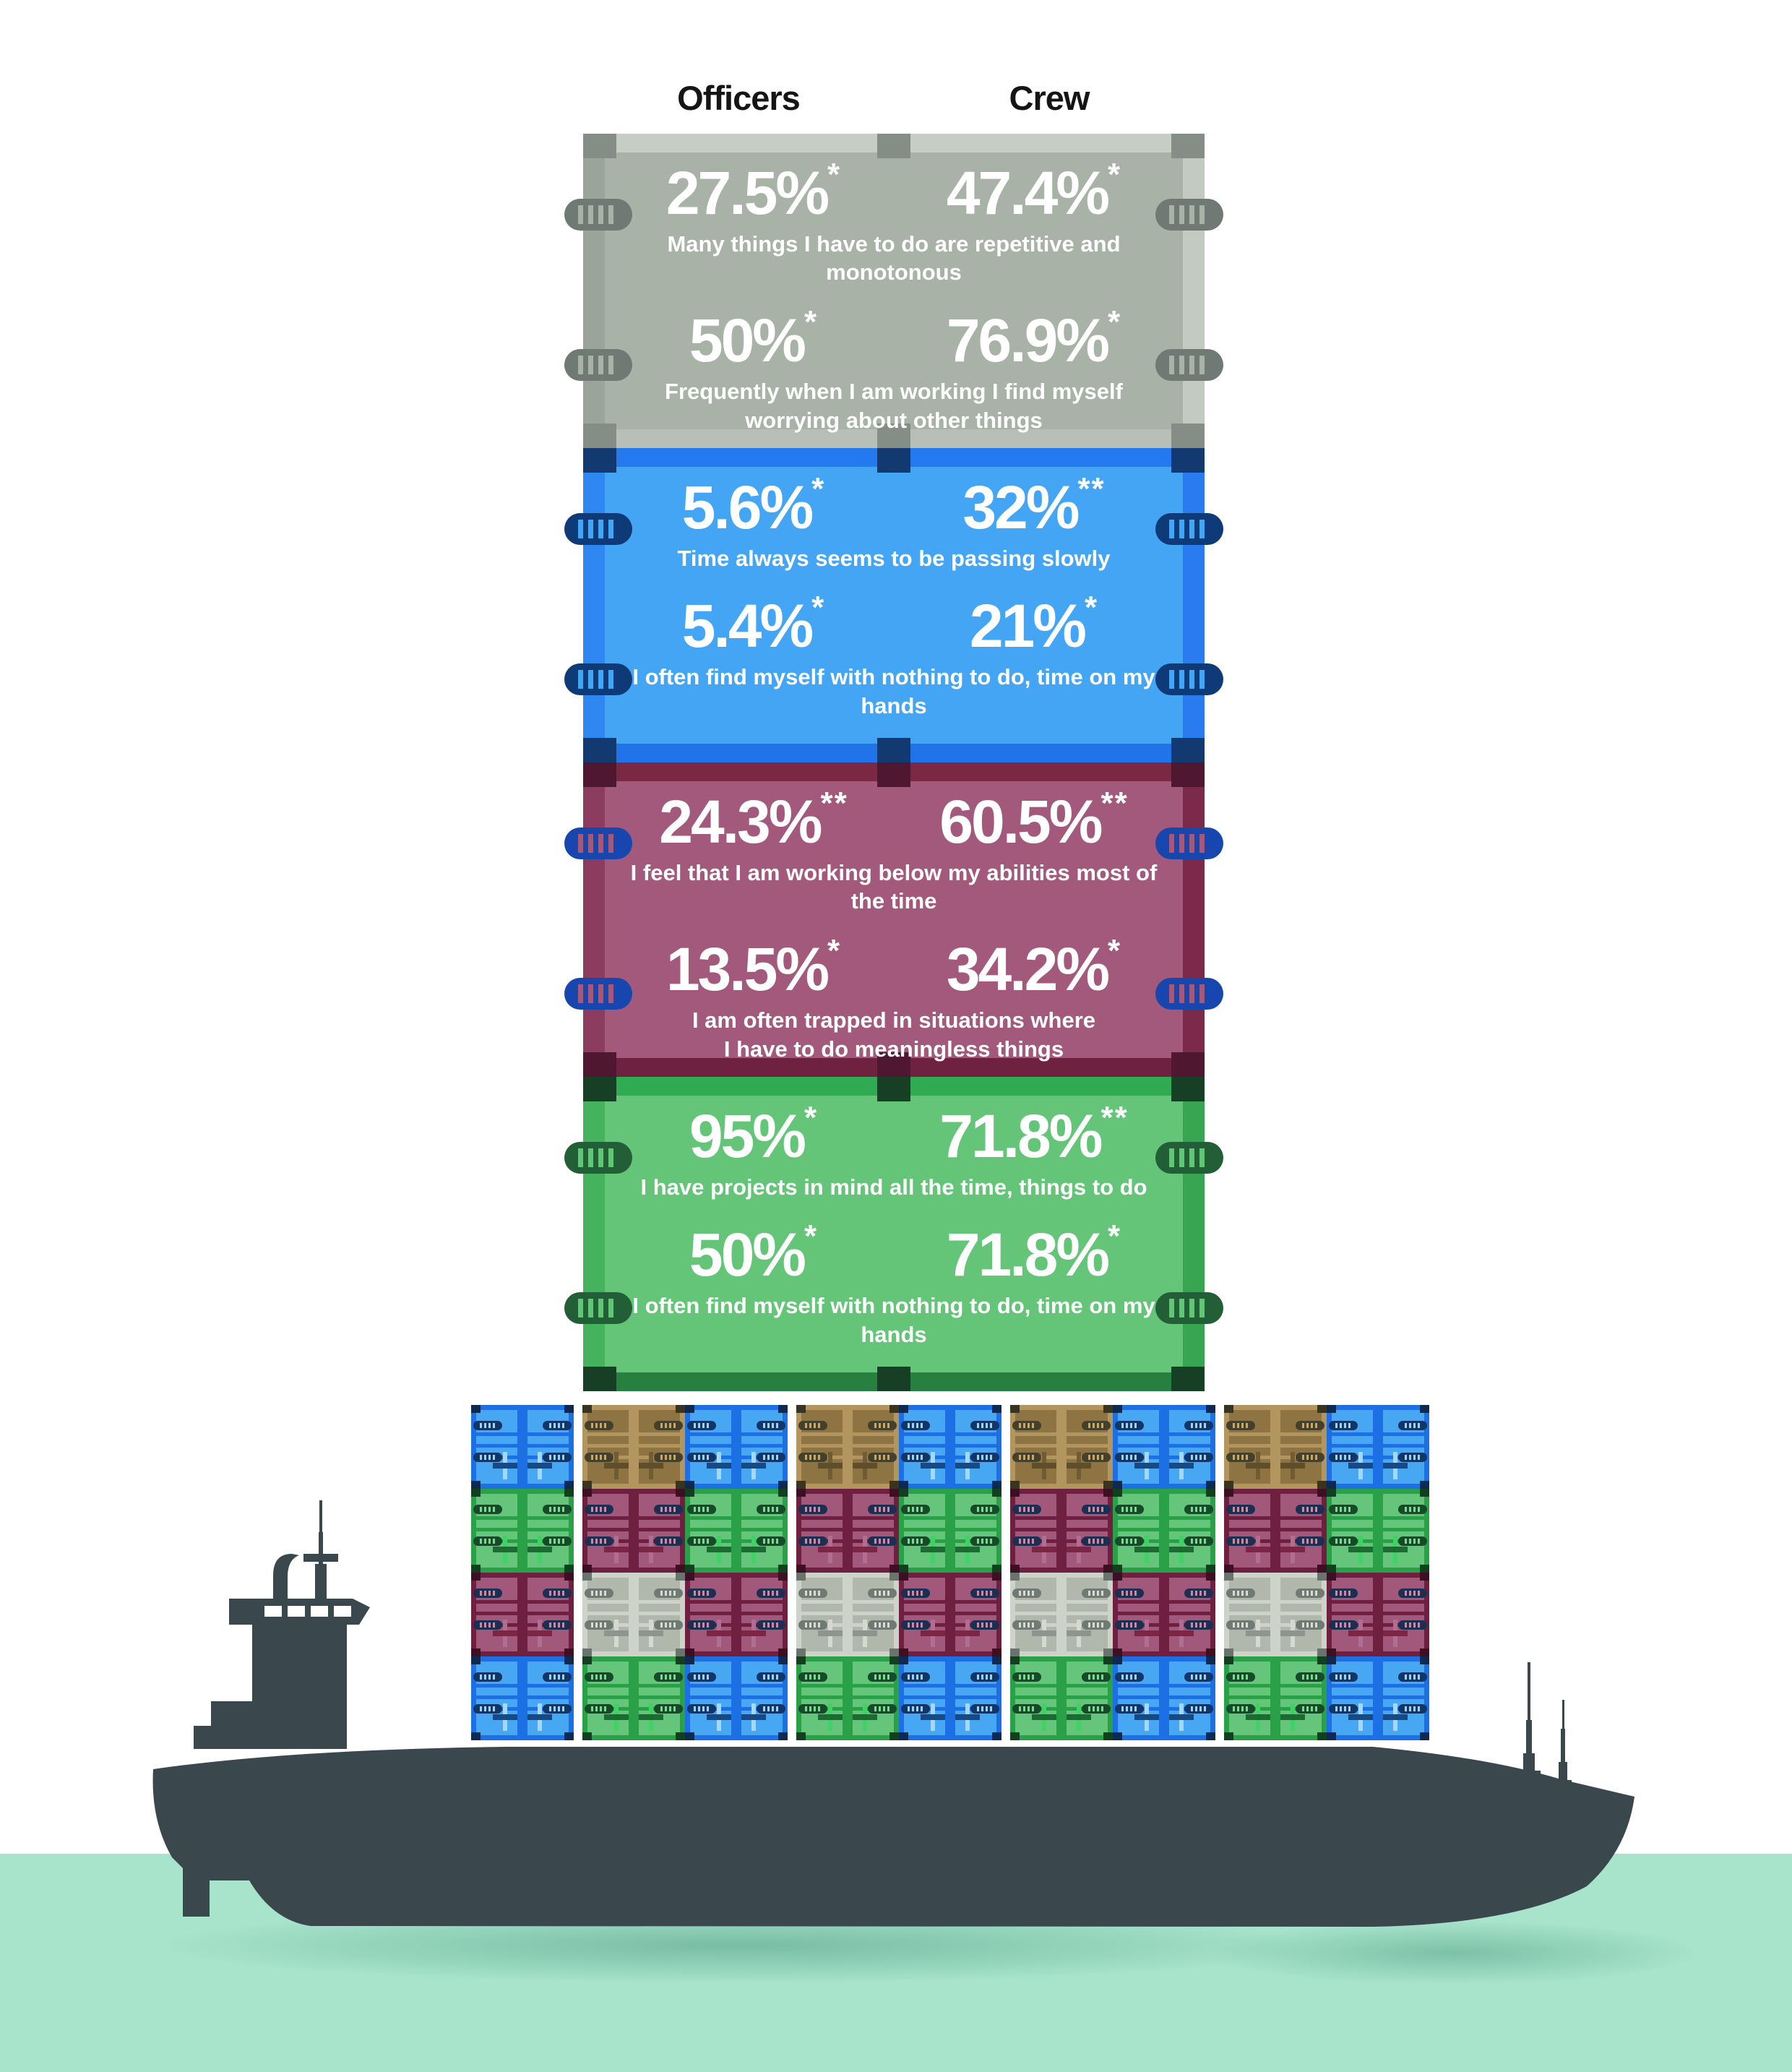 This screenshot has width=1792, height=2072. I want to click on significance-marker: **, so click(1091, 489).